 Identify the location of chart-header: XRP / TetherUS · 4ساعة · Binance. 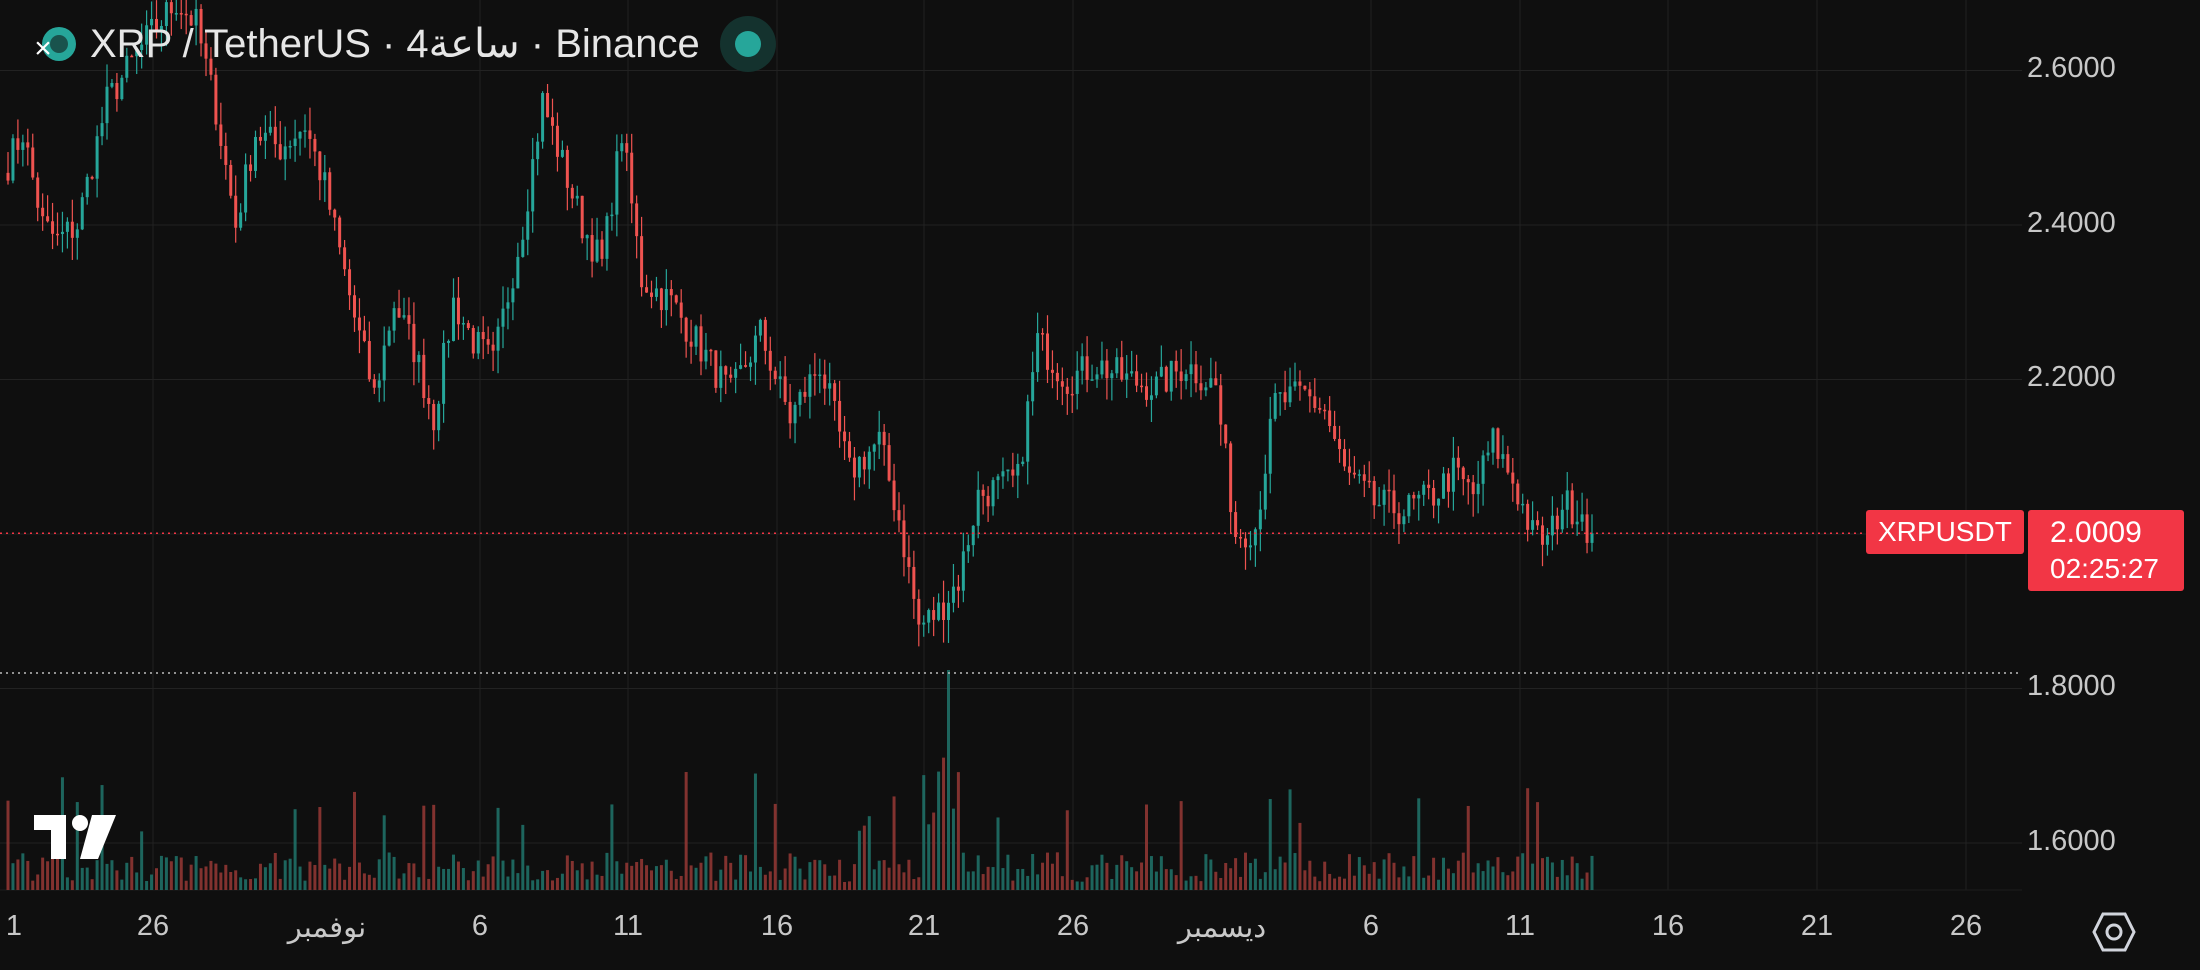
(403, 44).